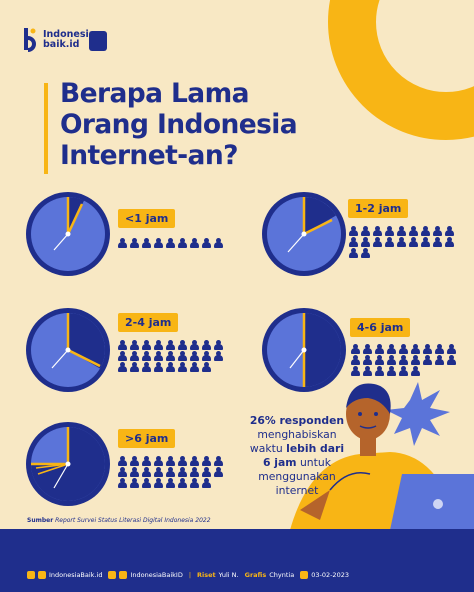 The image size is (474, 592). I want to click on footer-handle2: IndonesiaBaikID, so click(156, 575).